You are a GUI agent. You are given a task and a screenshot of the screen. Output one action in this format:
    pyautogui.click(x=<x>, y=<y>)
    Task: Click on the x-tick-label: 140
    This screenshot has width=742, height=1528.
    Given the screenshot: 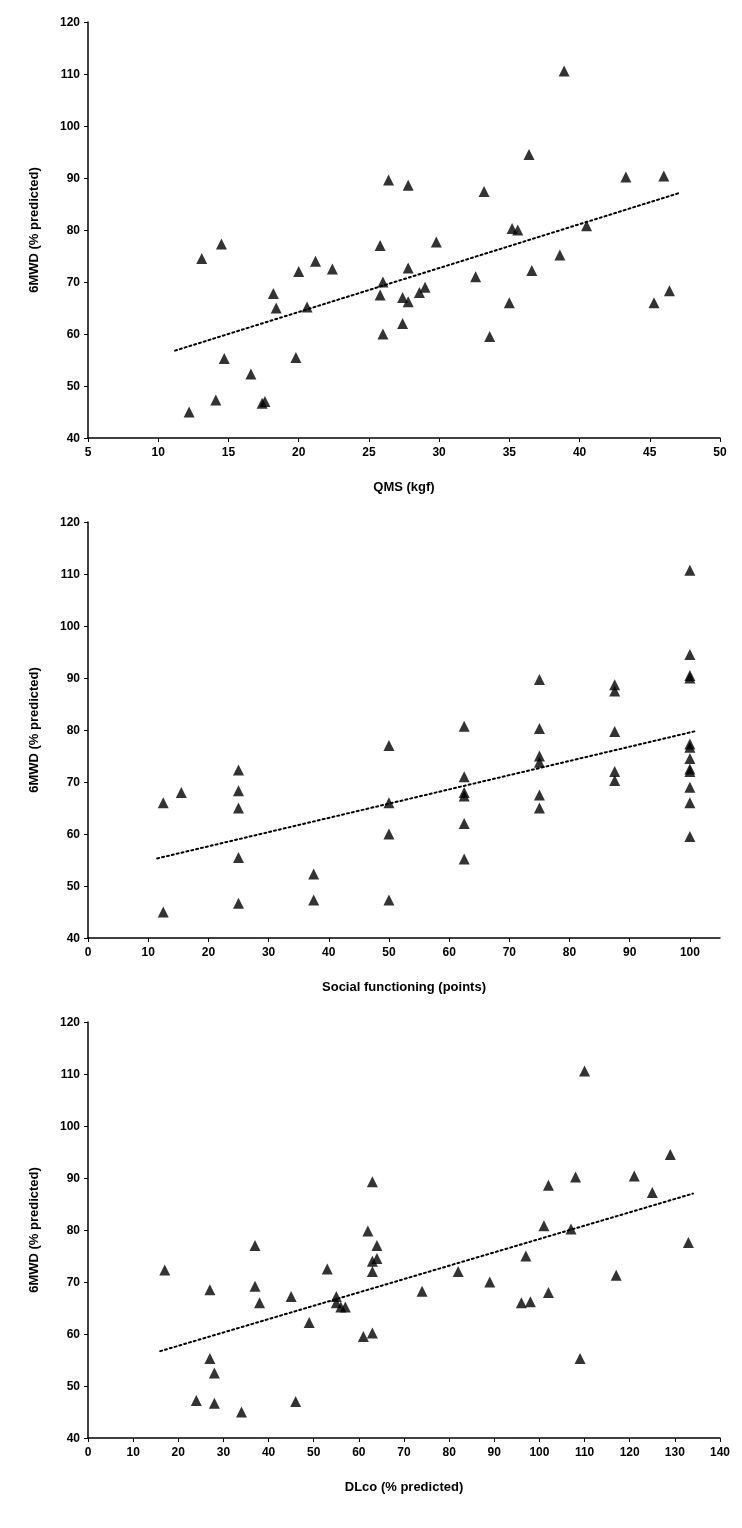 What is the action you would take?
    pyautogui.click(x=720, y=1452)
    